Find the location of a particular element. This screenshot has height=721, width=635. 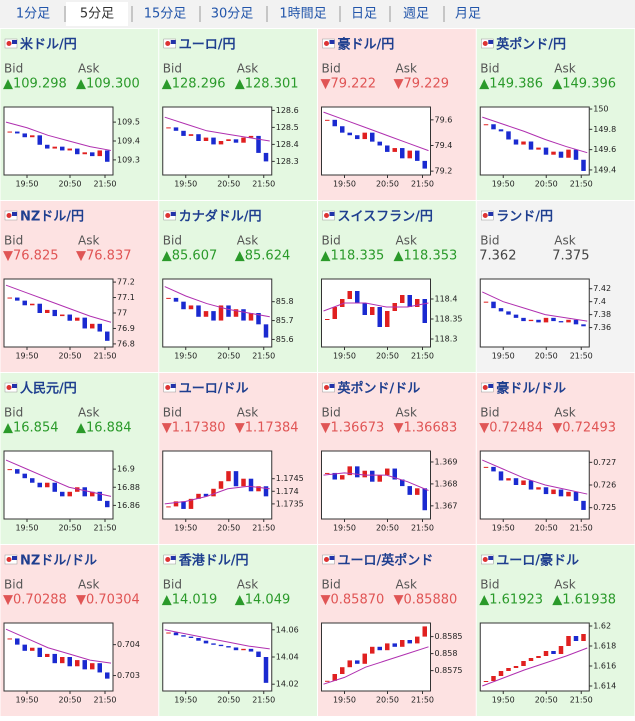

ask-value: ▲128.301 is located at coordinates (267, 84).